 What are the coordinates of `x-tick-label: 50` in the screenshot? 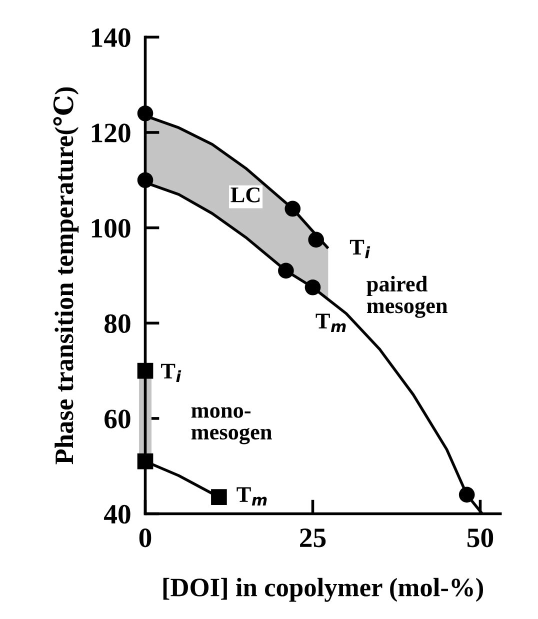 It's located at (480, 538).